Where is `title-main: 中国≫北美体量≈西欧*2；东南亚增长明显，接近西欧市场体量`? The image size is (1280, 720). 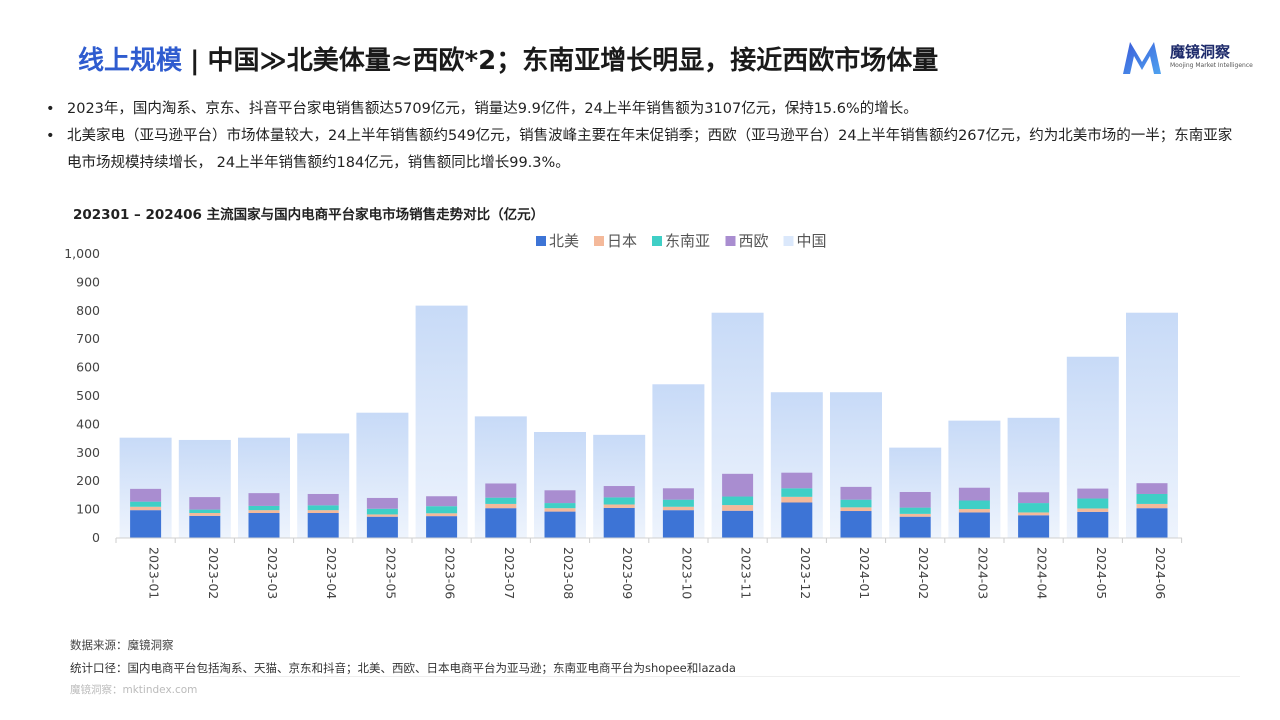
title-main: 中国≫北美体量≈西欧*2；东南亚增长明显，接近西欧市场体量 is located at coordinates (573, 61).